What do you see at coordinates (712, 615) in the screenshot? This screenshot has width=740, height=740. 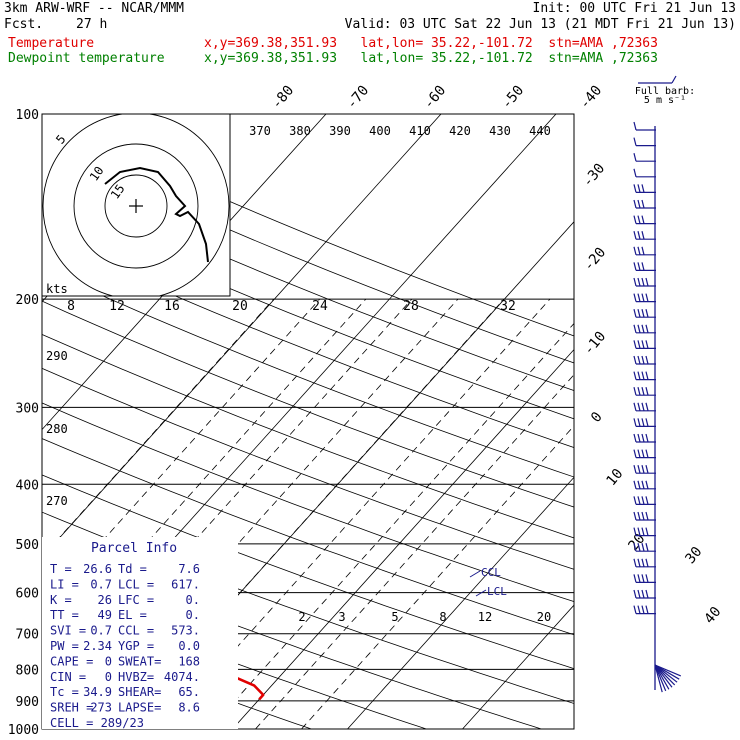 I see `isotherm-label: 40` at bounding box center [712, 615].